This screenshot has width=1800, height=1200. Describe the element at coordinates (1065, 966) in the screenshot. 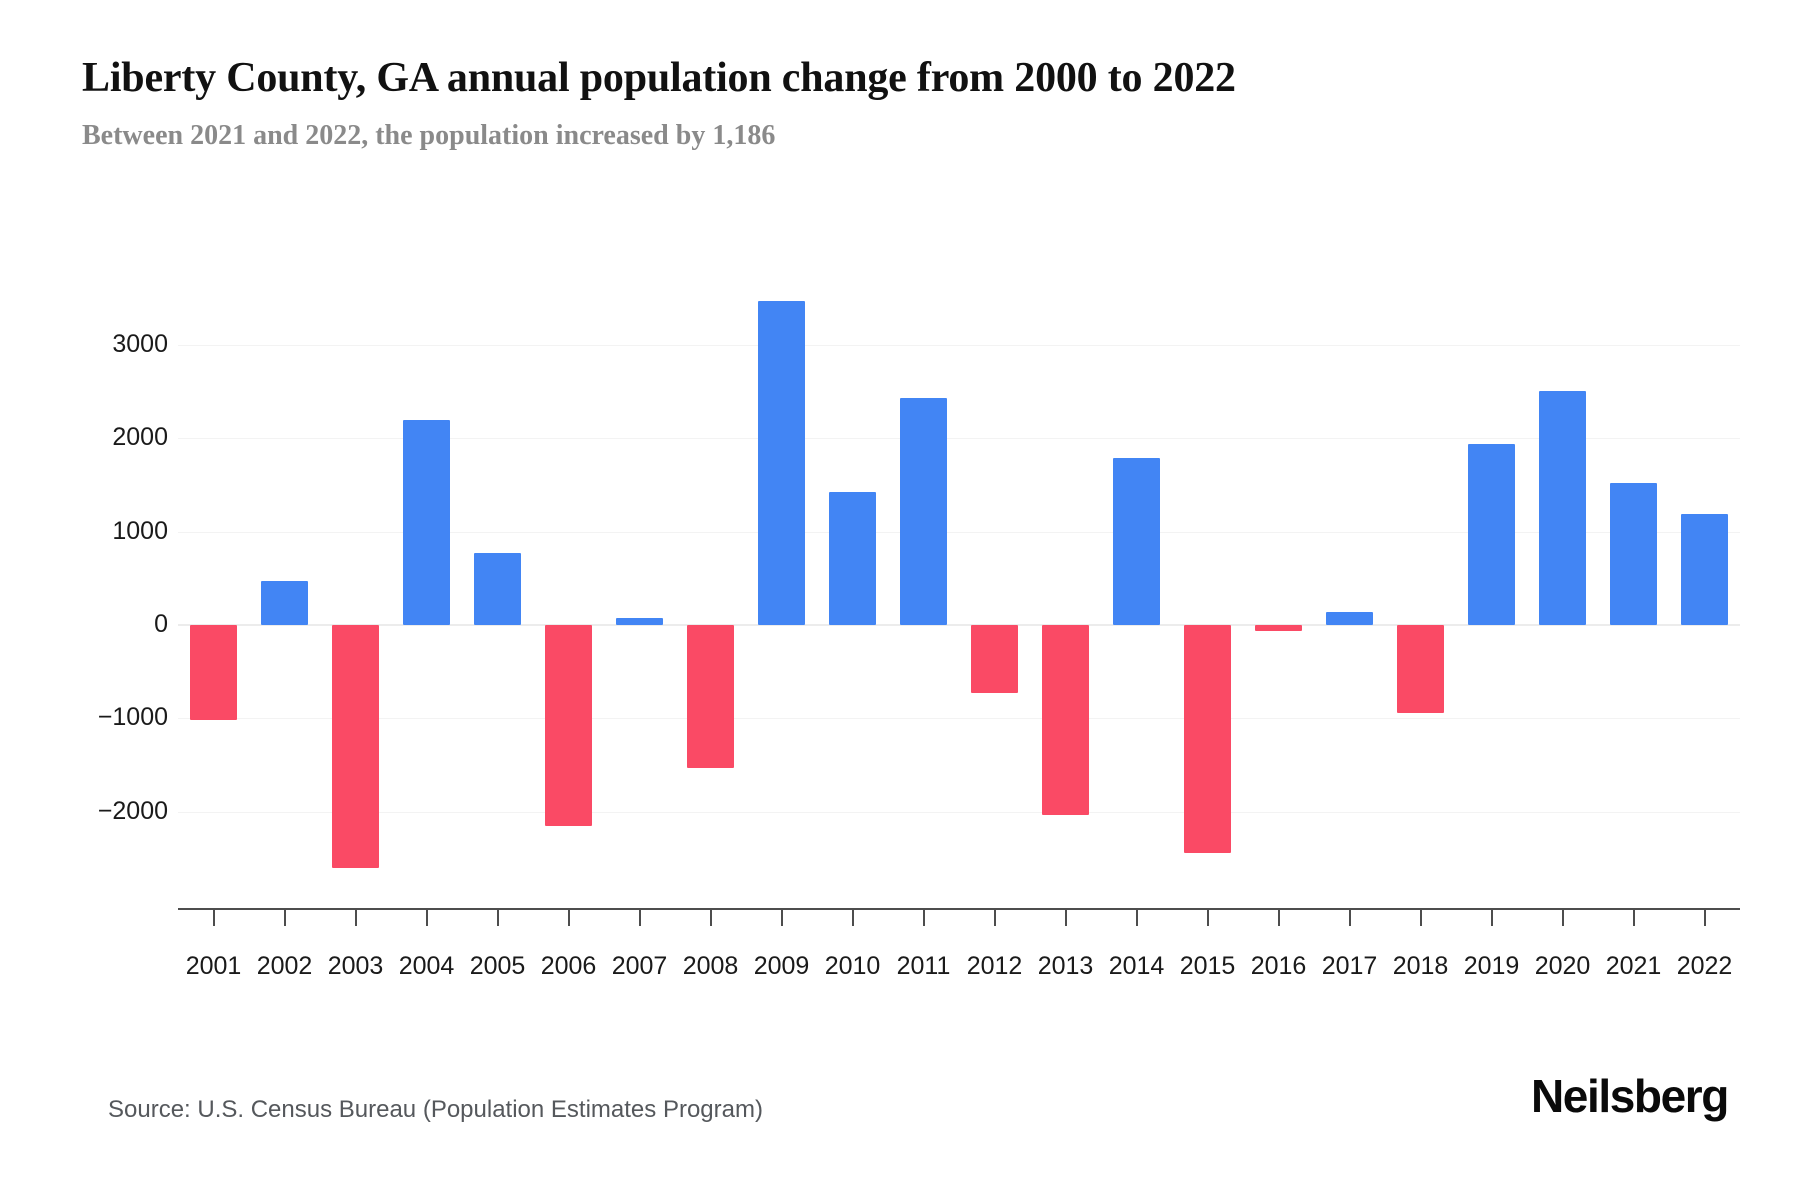

I see `x-axis-tick-label-2013: 2013` at that location.